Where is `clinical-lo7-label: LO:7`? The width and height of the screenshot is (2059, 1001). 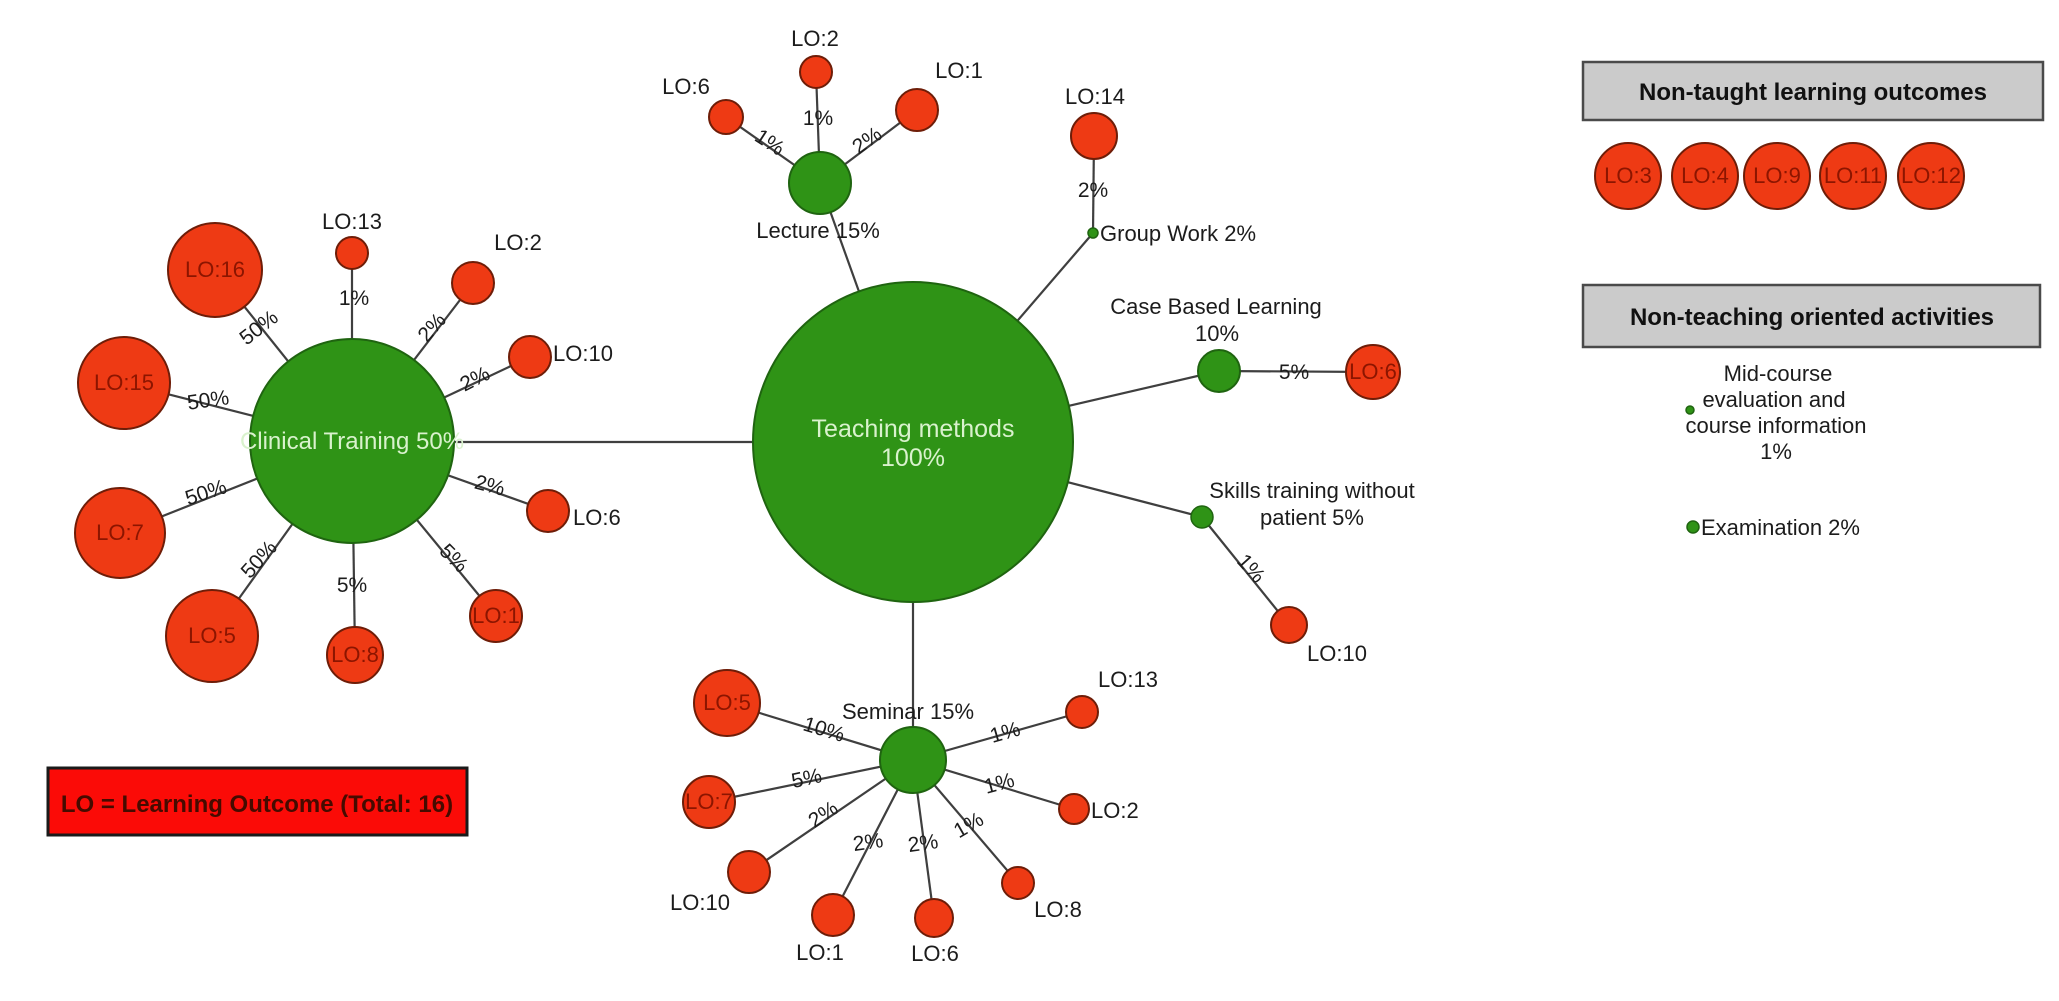
clinical-lo7-label: LO:7 is located at coordinates (120, 532).